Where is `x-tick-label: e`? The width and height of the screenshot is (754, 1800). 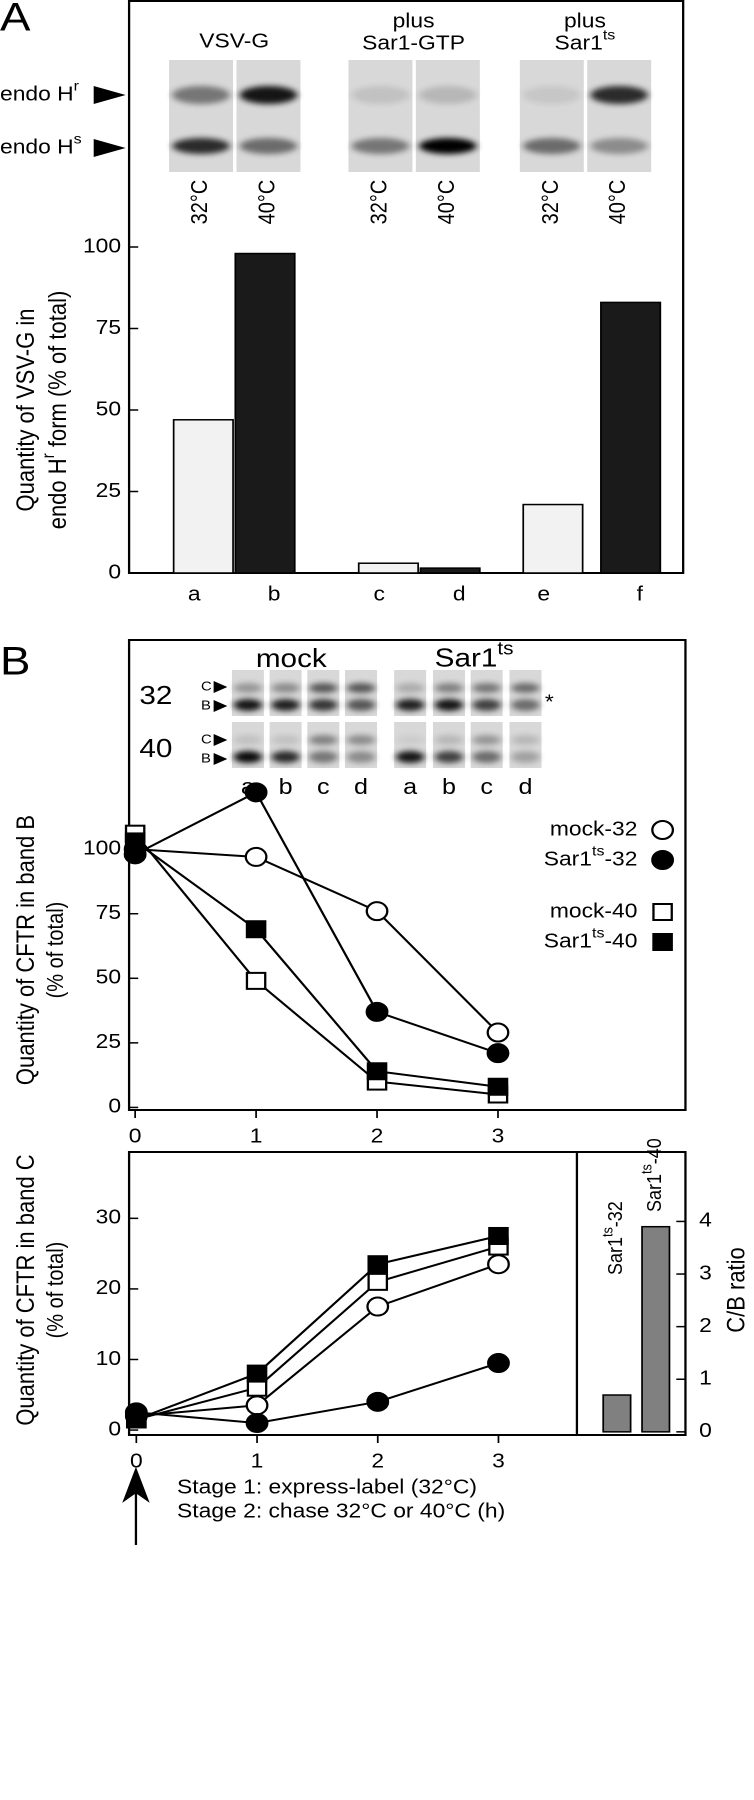
x-tick-label: e is located at coordinates (543, 594).